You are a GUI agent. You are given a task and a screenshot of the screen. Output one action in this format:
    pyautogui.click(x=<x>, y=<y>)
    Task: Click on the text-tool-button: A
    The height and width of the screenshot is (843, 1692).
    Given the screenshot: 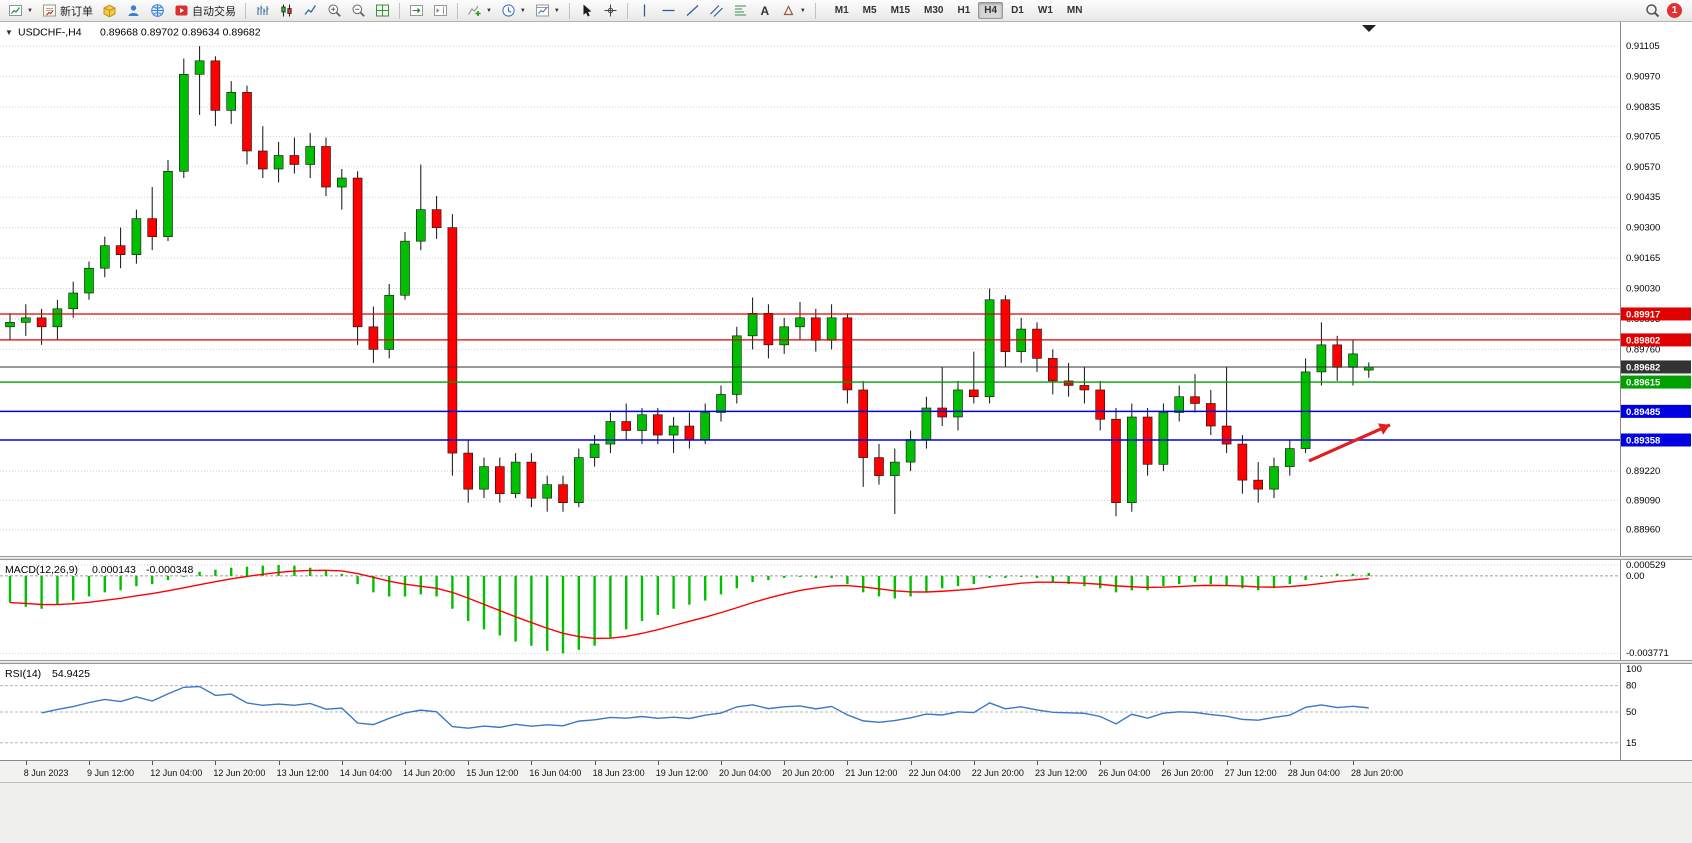 What is the action you would take?
    pyautogui.click(x=764, y=11)
    